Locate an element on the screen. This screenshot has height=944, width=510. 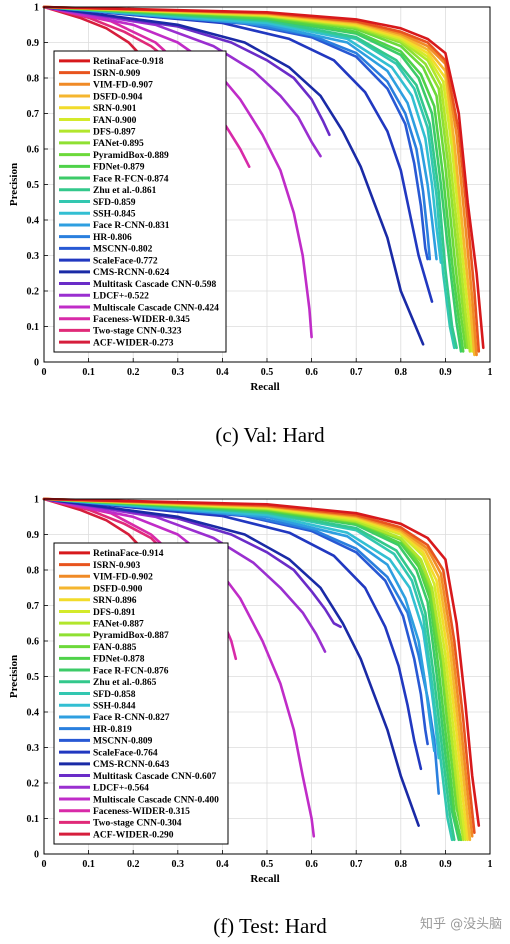
legend-entry: FAN-0.900 is located at coordinates (115, 121).